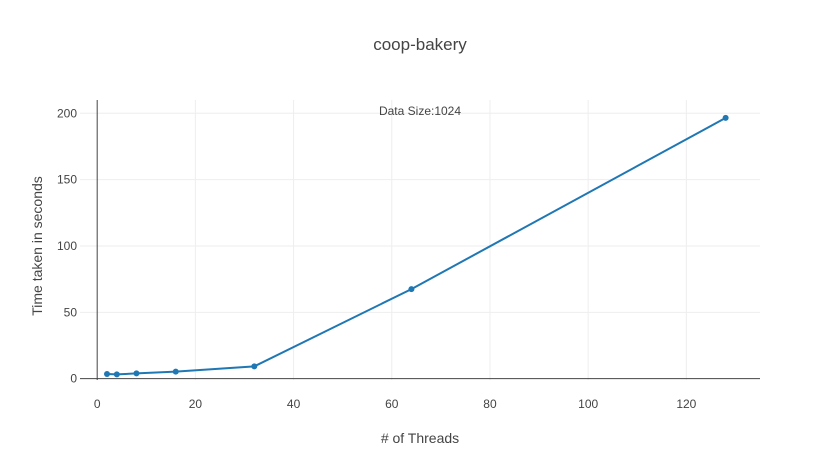 The height and width of the screenshot is (471, 840). What do you see at coordinates (196, 404) in the screenshot?
I see `x-tick-label: 20` at bounding box center [196, 404].